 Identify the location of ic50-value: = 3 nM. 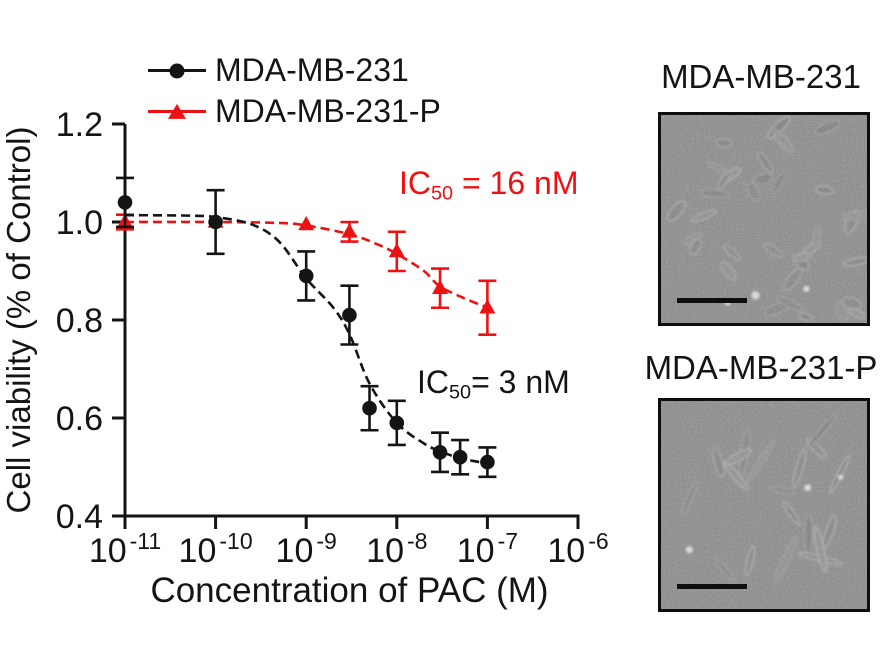
(520, 382).